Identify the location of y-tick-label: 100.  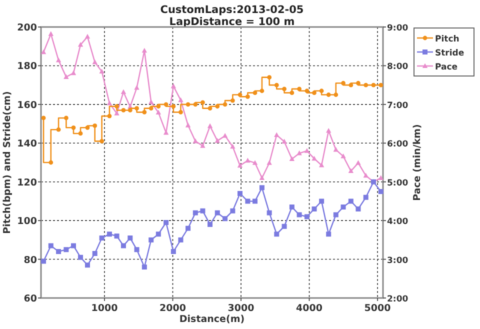
(27, 222).